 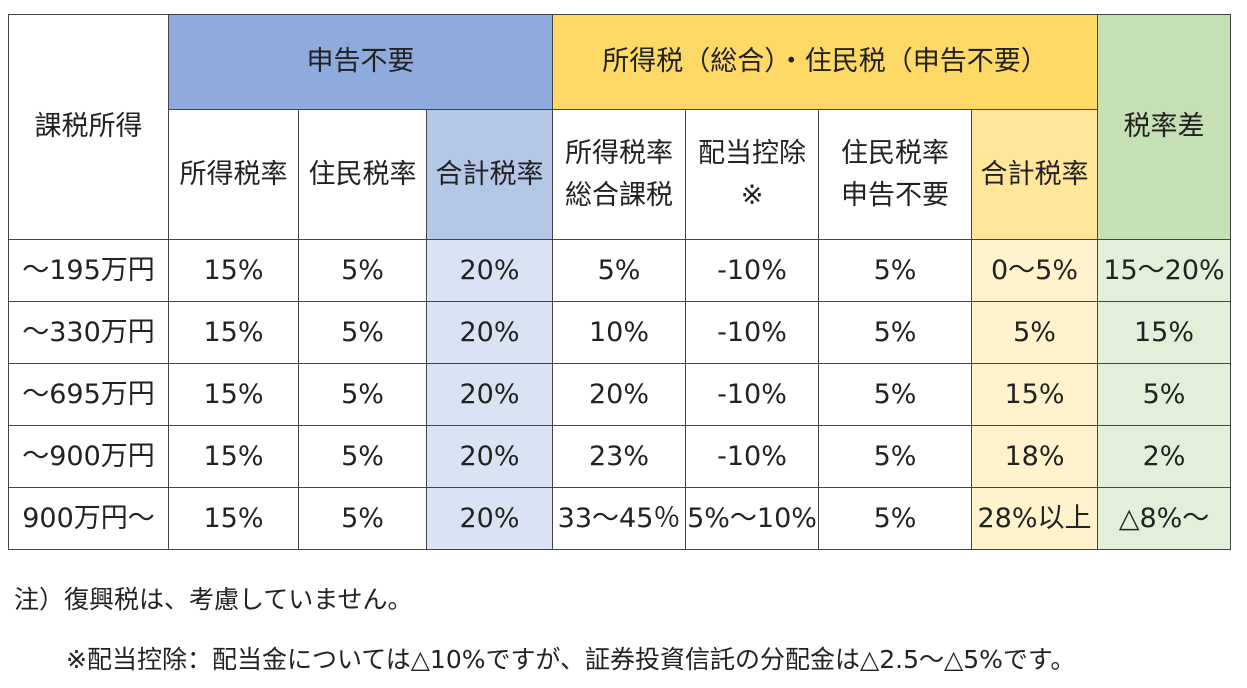 What do you see at coordinates (362, 174) in the screenshot?
I see `header-nf-resident-tax-rate: 住民税率` at bounding box center [362, 174].